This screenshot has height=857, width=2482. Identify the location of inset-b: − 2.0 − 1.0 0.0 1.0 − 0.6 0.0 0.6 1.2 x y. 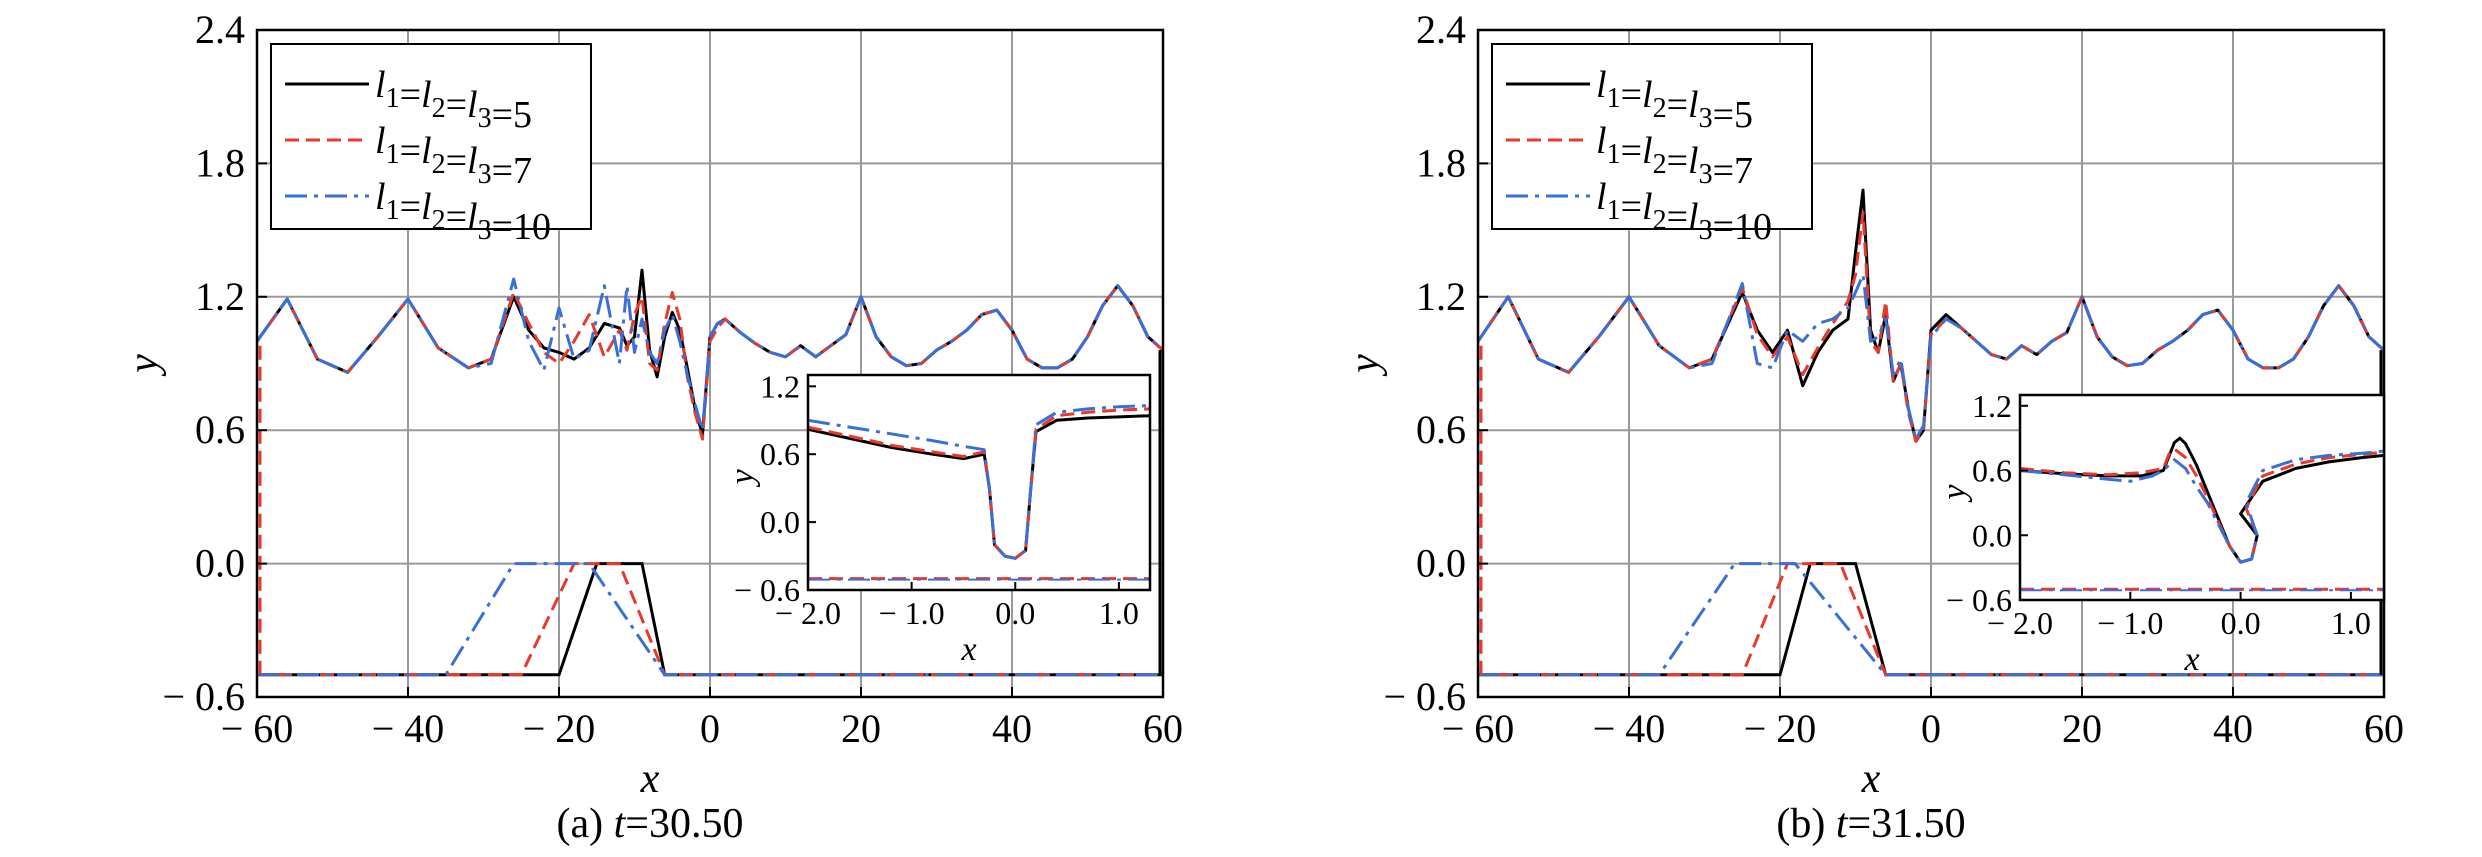
(2161, 533).